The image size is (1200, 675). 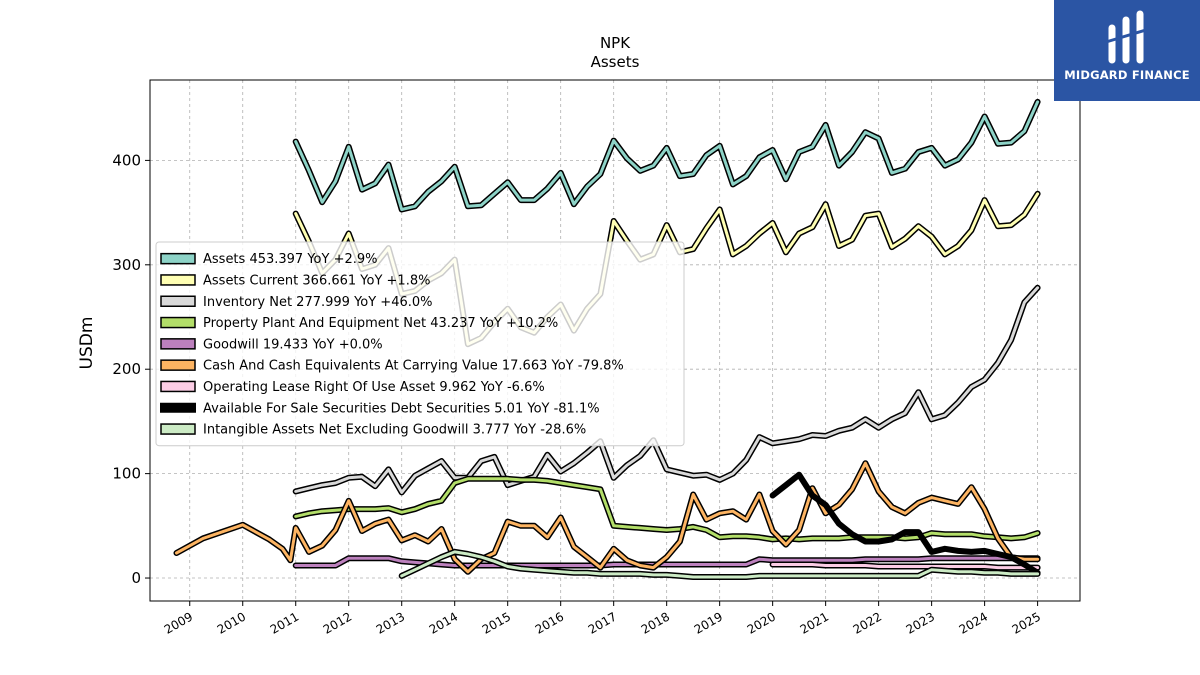 What do you see at coordinates (973, 622) in the screenshot?
I see `x-tick-label: 2024` at bounding box center [973, 622].